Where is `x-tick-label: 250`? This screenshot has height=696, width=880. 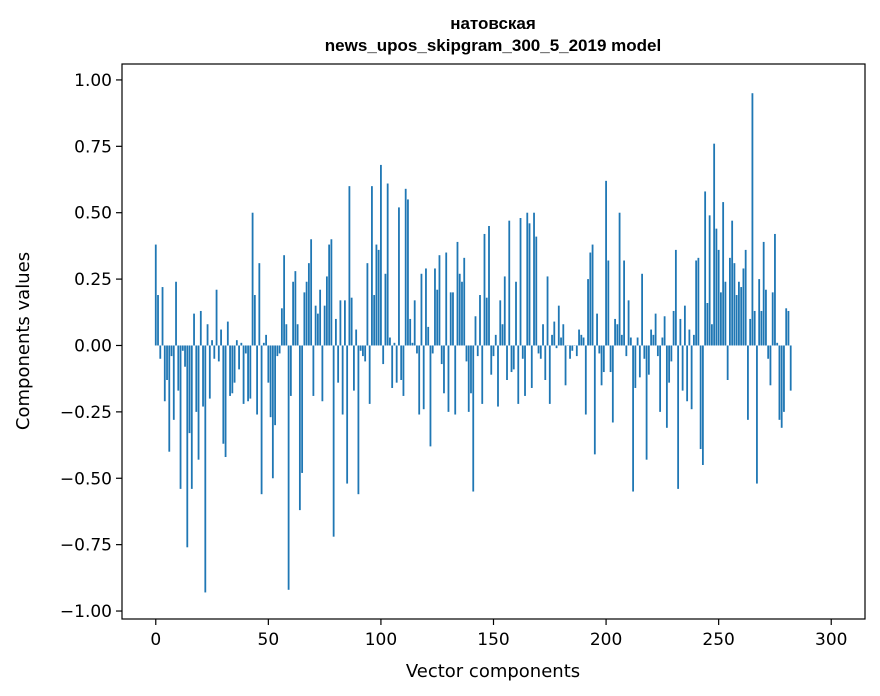 x-tick-label: 250 is located at coordinates (718, 640).